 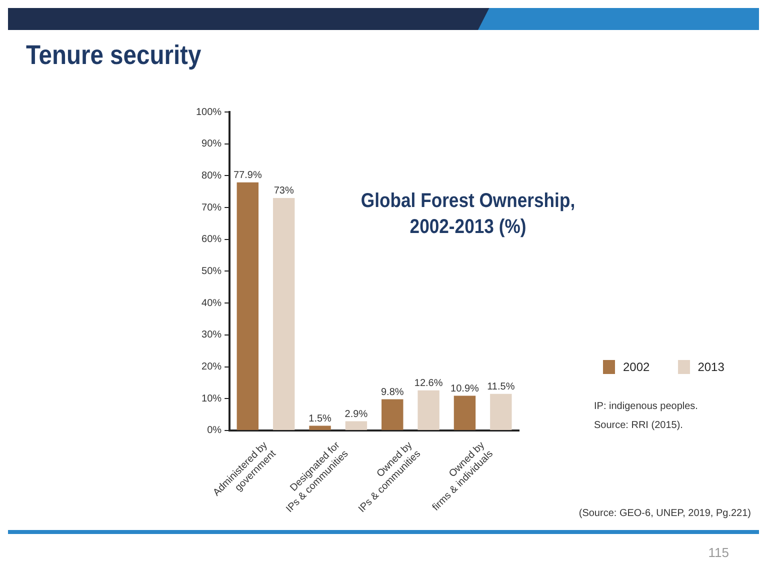 What do you see at coordinates (392, 392) in the screenshot?
I see `data-label: 9.8%` at bounding box center [392, 392].